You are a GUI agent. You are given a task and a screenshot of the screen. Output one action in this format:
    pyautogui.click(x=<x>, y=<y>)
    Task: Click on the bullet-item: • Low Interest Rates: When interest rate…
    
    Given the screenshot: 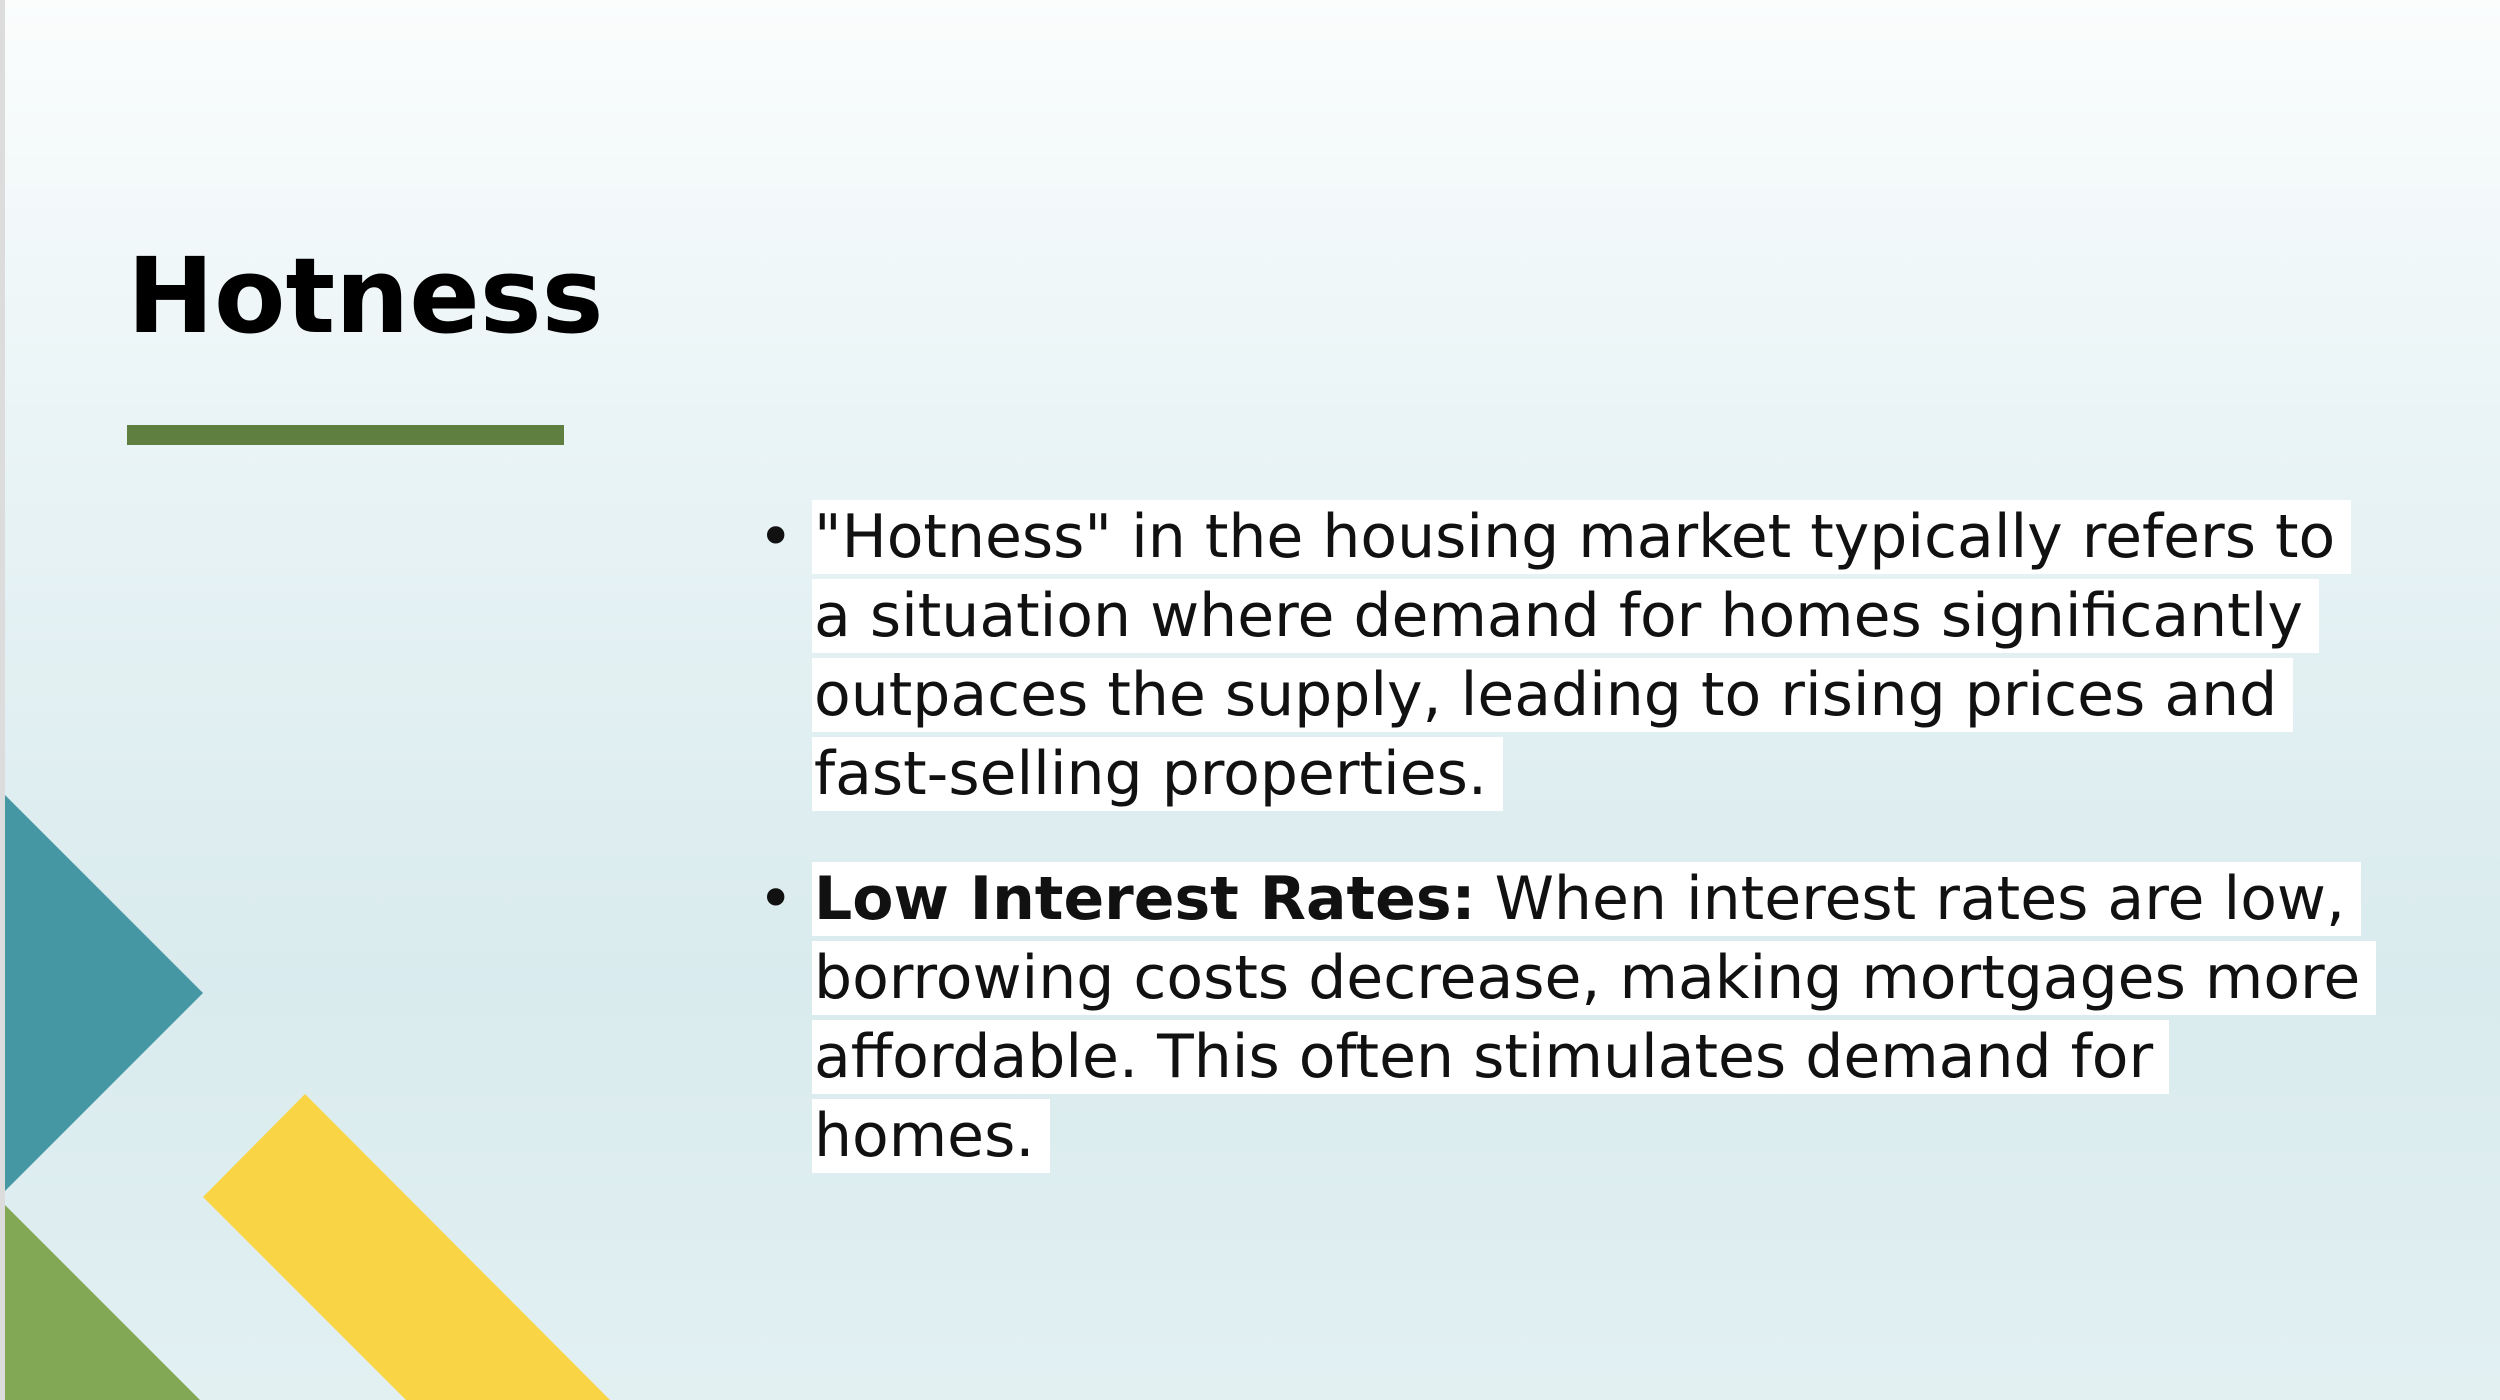 What is the action you would take?
    pyautogui.click(x=1562, y=1018)
    